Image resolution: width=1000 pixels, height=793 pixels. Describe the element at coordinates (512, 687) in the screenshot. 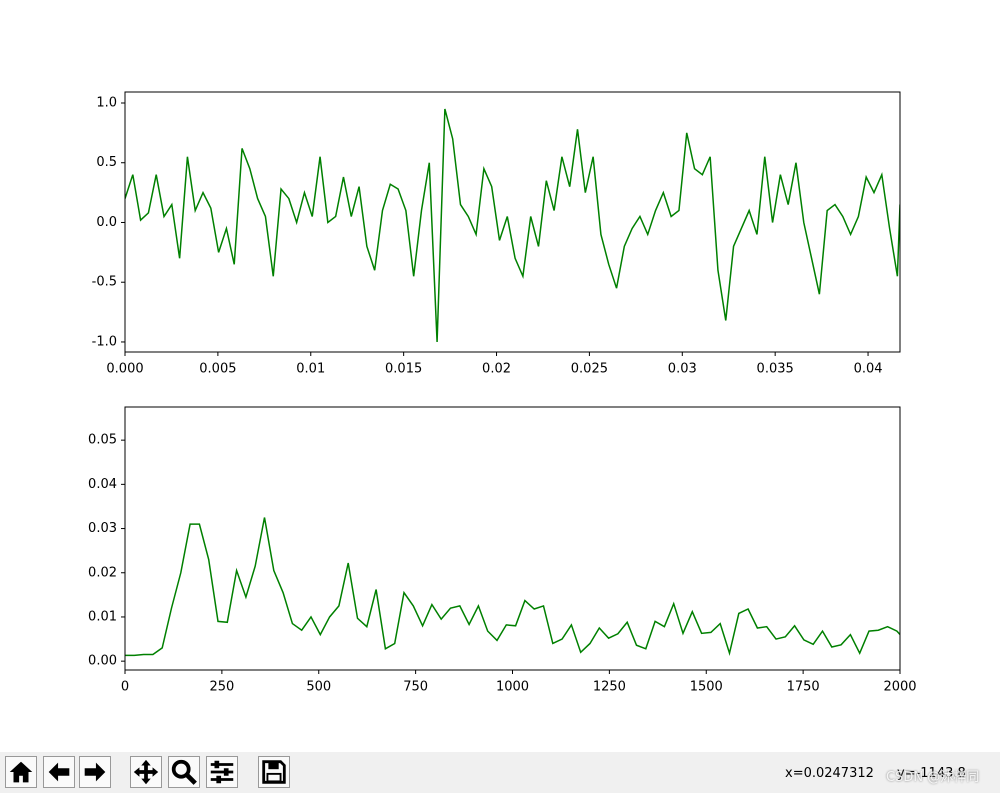

I see `x-tick-label: 1000` at that location.